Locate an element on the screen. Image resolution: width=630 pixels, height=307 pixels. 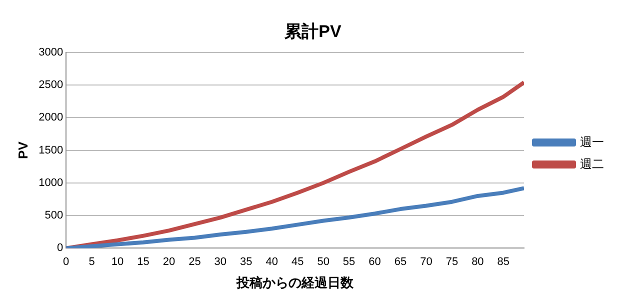
x-tick-label: 30 is located at coordinates (220, 262).